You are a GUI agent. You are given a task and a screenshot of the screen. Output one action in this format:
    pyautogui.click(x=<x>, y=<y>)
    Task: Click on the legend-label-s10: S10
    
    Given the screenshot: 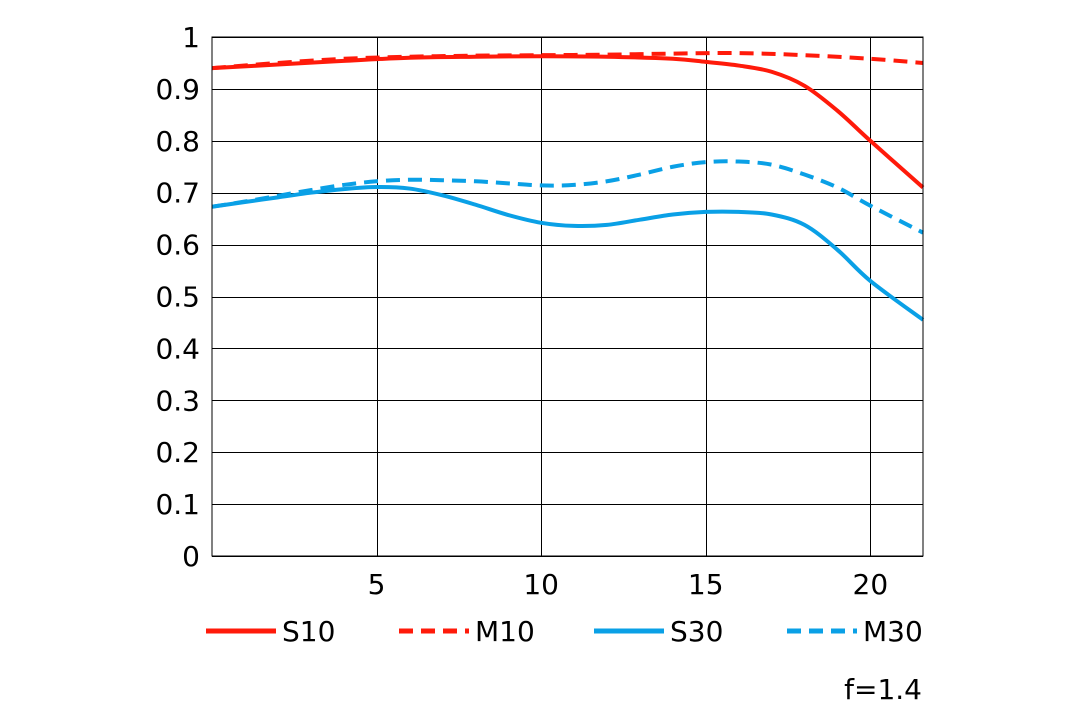 What is the action you would take?
    pyautogui.click(x=308, y=631)
    